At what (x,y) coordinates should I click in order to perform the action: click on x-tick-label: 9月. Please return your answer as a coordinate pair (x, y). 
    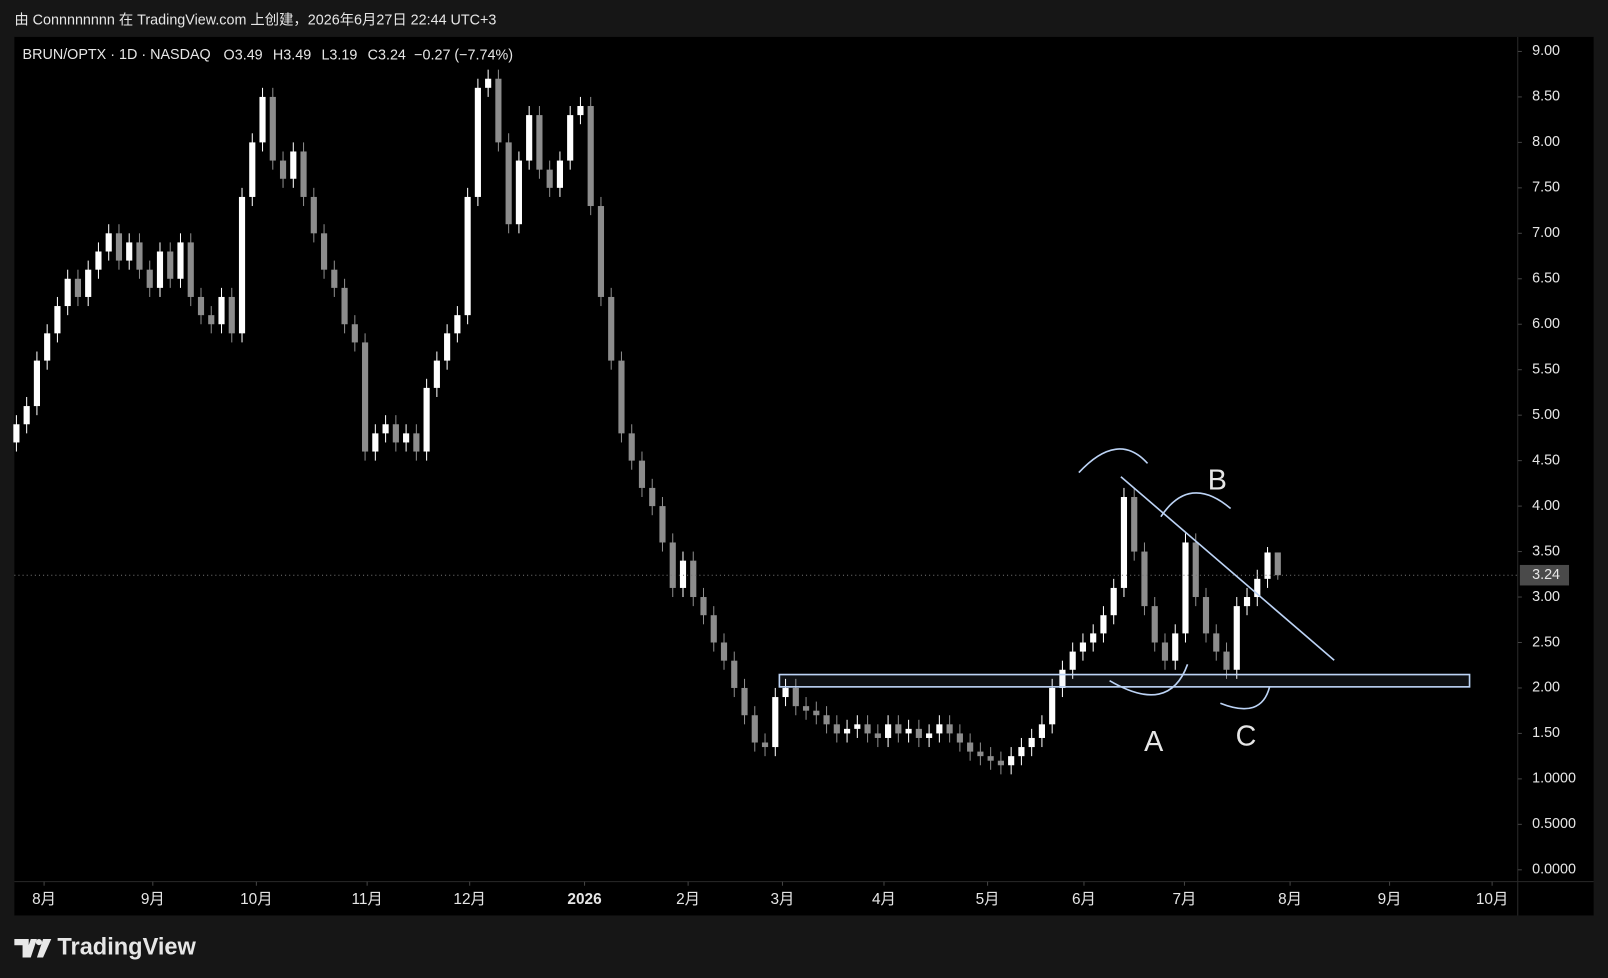
    Looking at the image, I should click on (153, 899).